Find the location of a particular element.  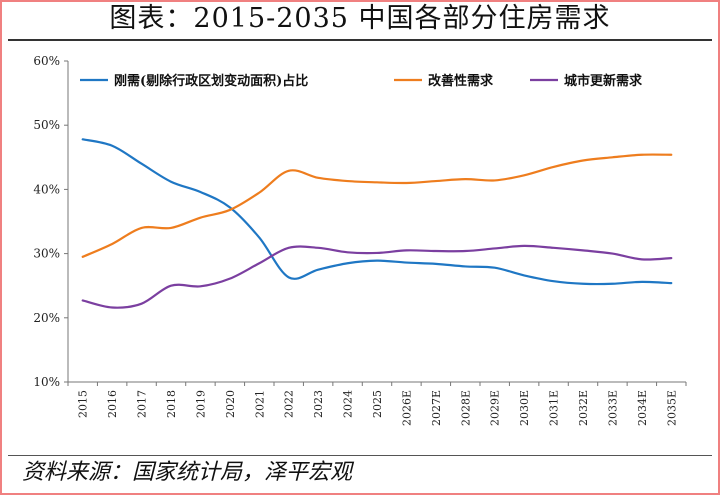

x-tick-label: 2018 is located at coordinates (171, 404).